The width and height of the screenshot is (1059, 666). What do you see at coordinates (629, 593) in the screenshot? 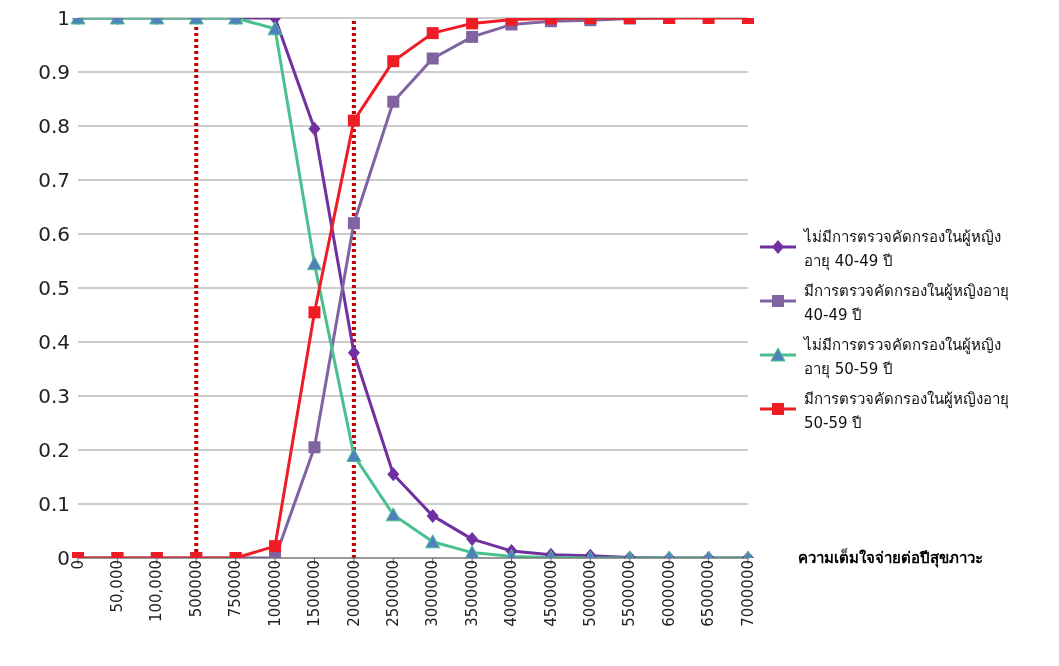
I see `x-tick-label: 5500000` at bounding box center [629, 593].